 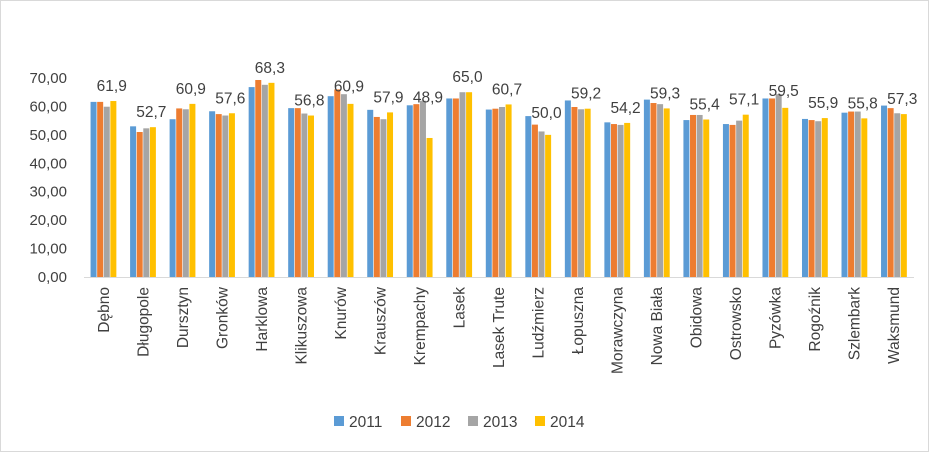 I want to click on x-tick-label: Klikuszowa, so click(x=301, y=326).